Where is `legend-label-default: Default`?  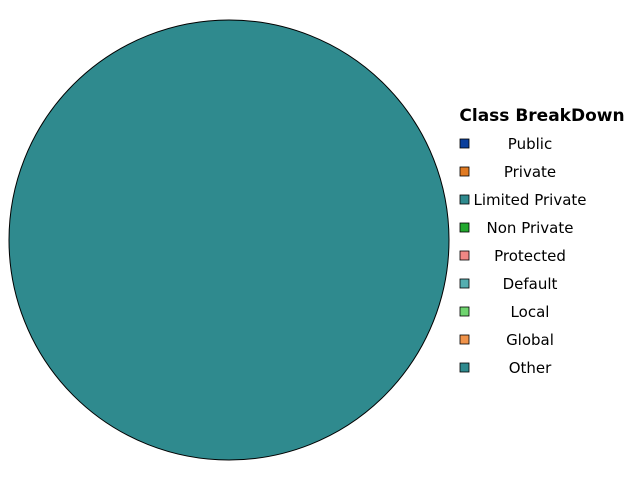 legend-label-default: Default is located at coordinates (530, 284).